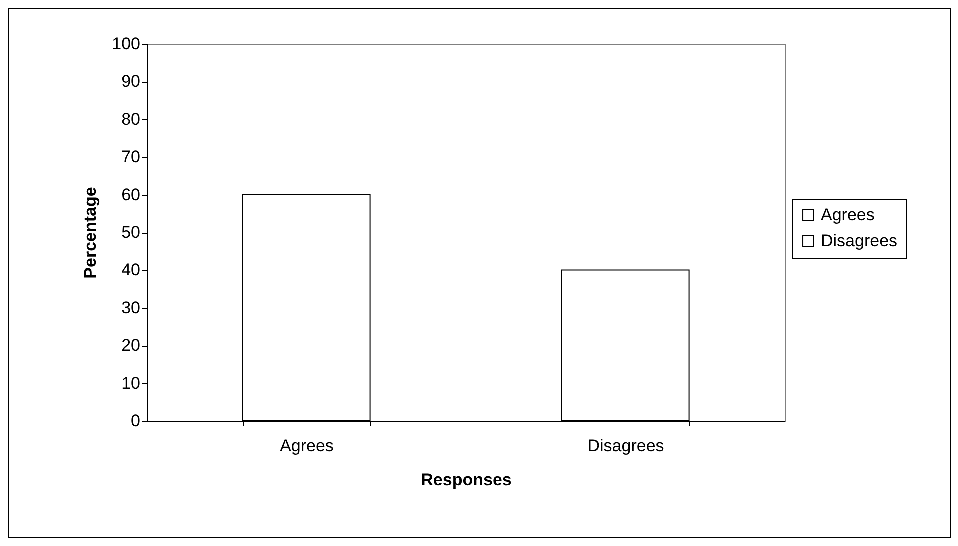 The image size is (958, 546). Describe the element at coordinates (135, 421) in the screenshot. I see `y-tick-label: 0` at that location.